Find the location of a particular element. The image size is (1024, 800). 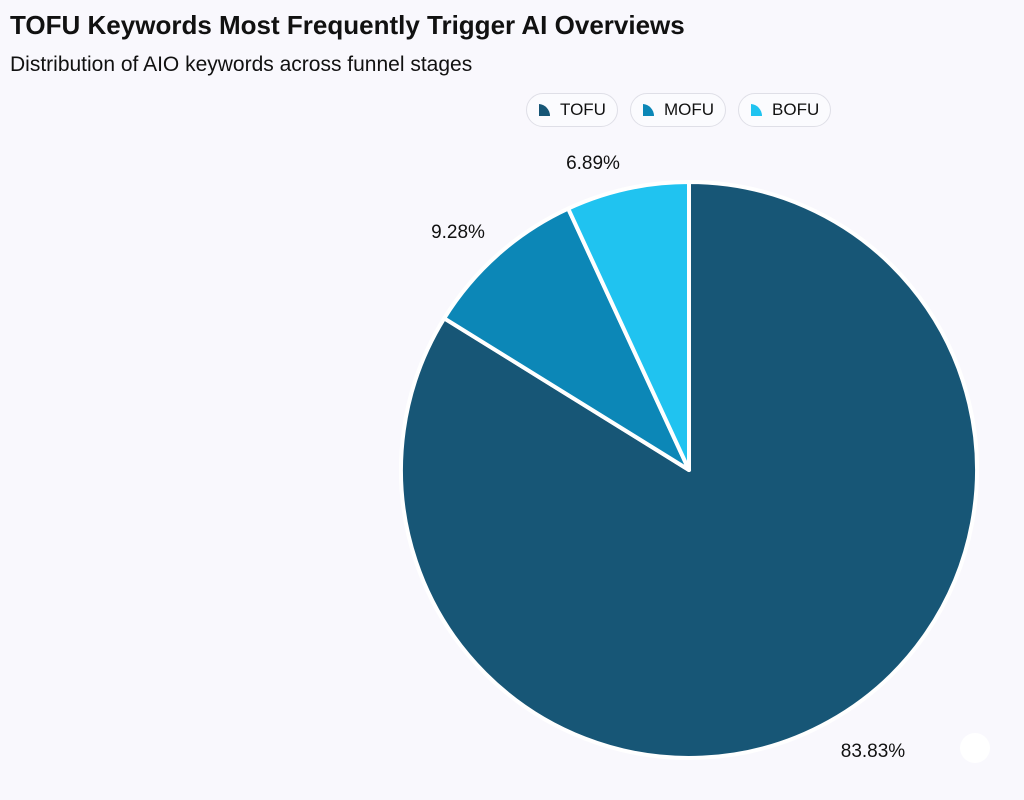

chart-legend: TOFU MOFU BOFU is located at coordinates (679, 110).